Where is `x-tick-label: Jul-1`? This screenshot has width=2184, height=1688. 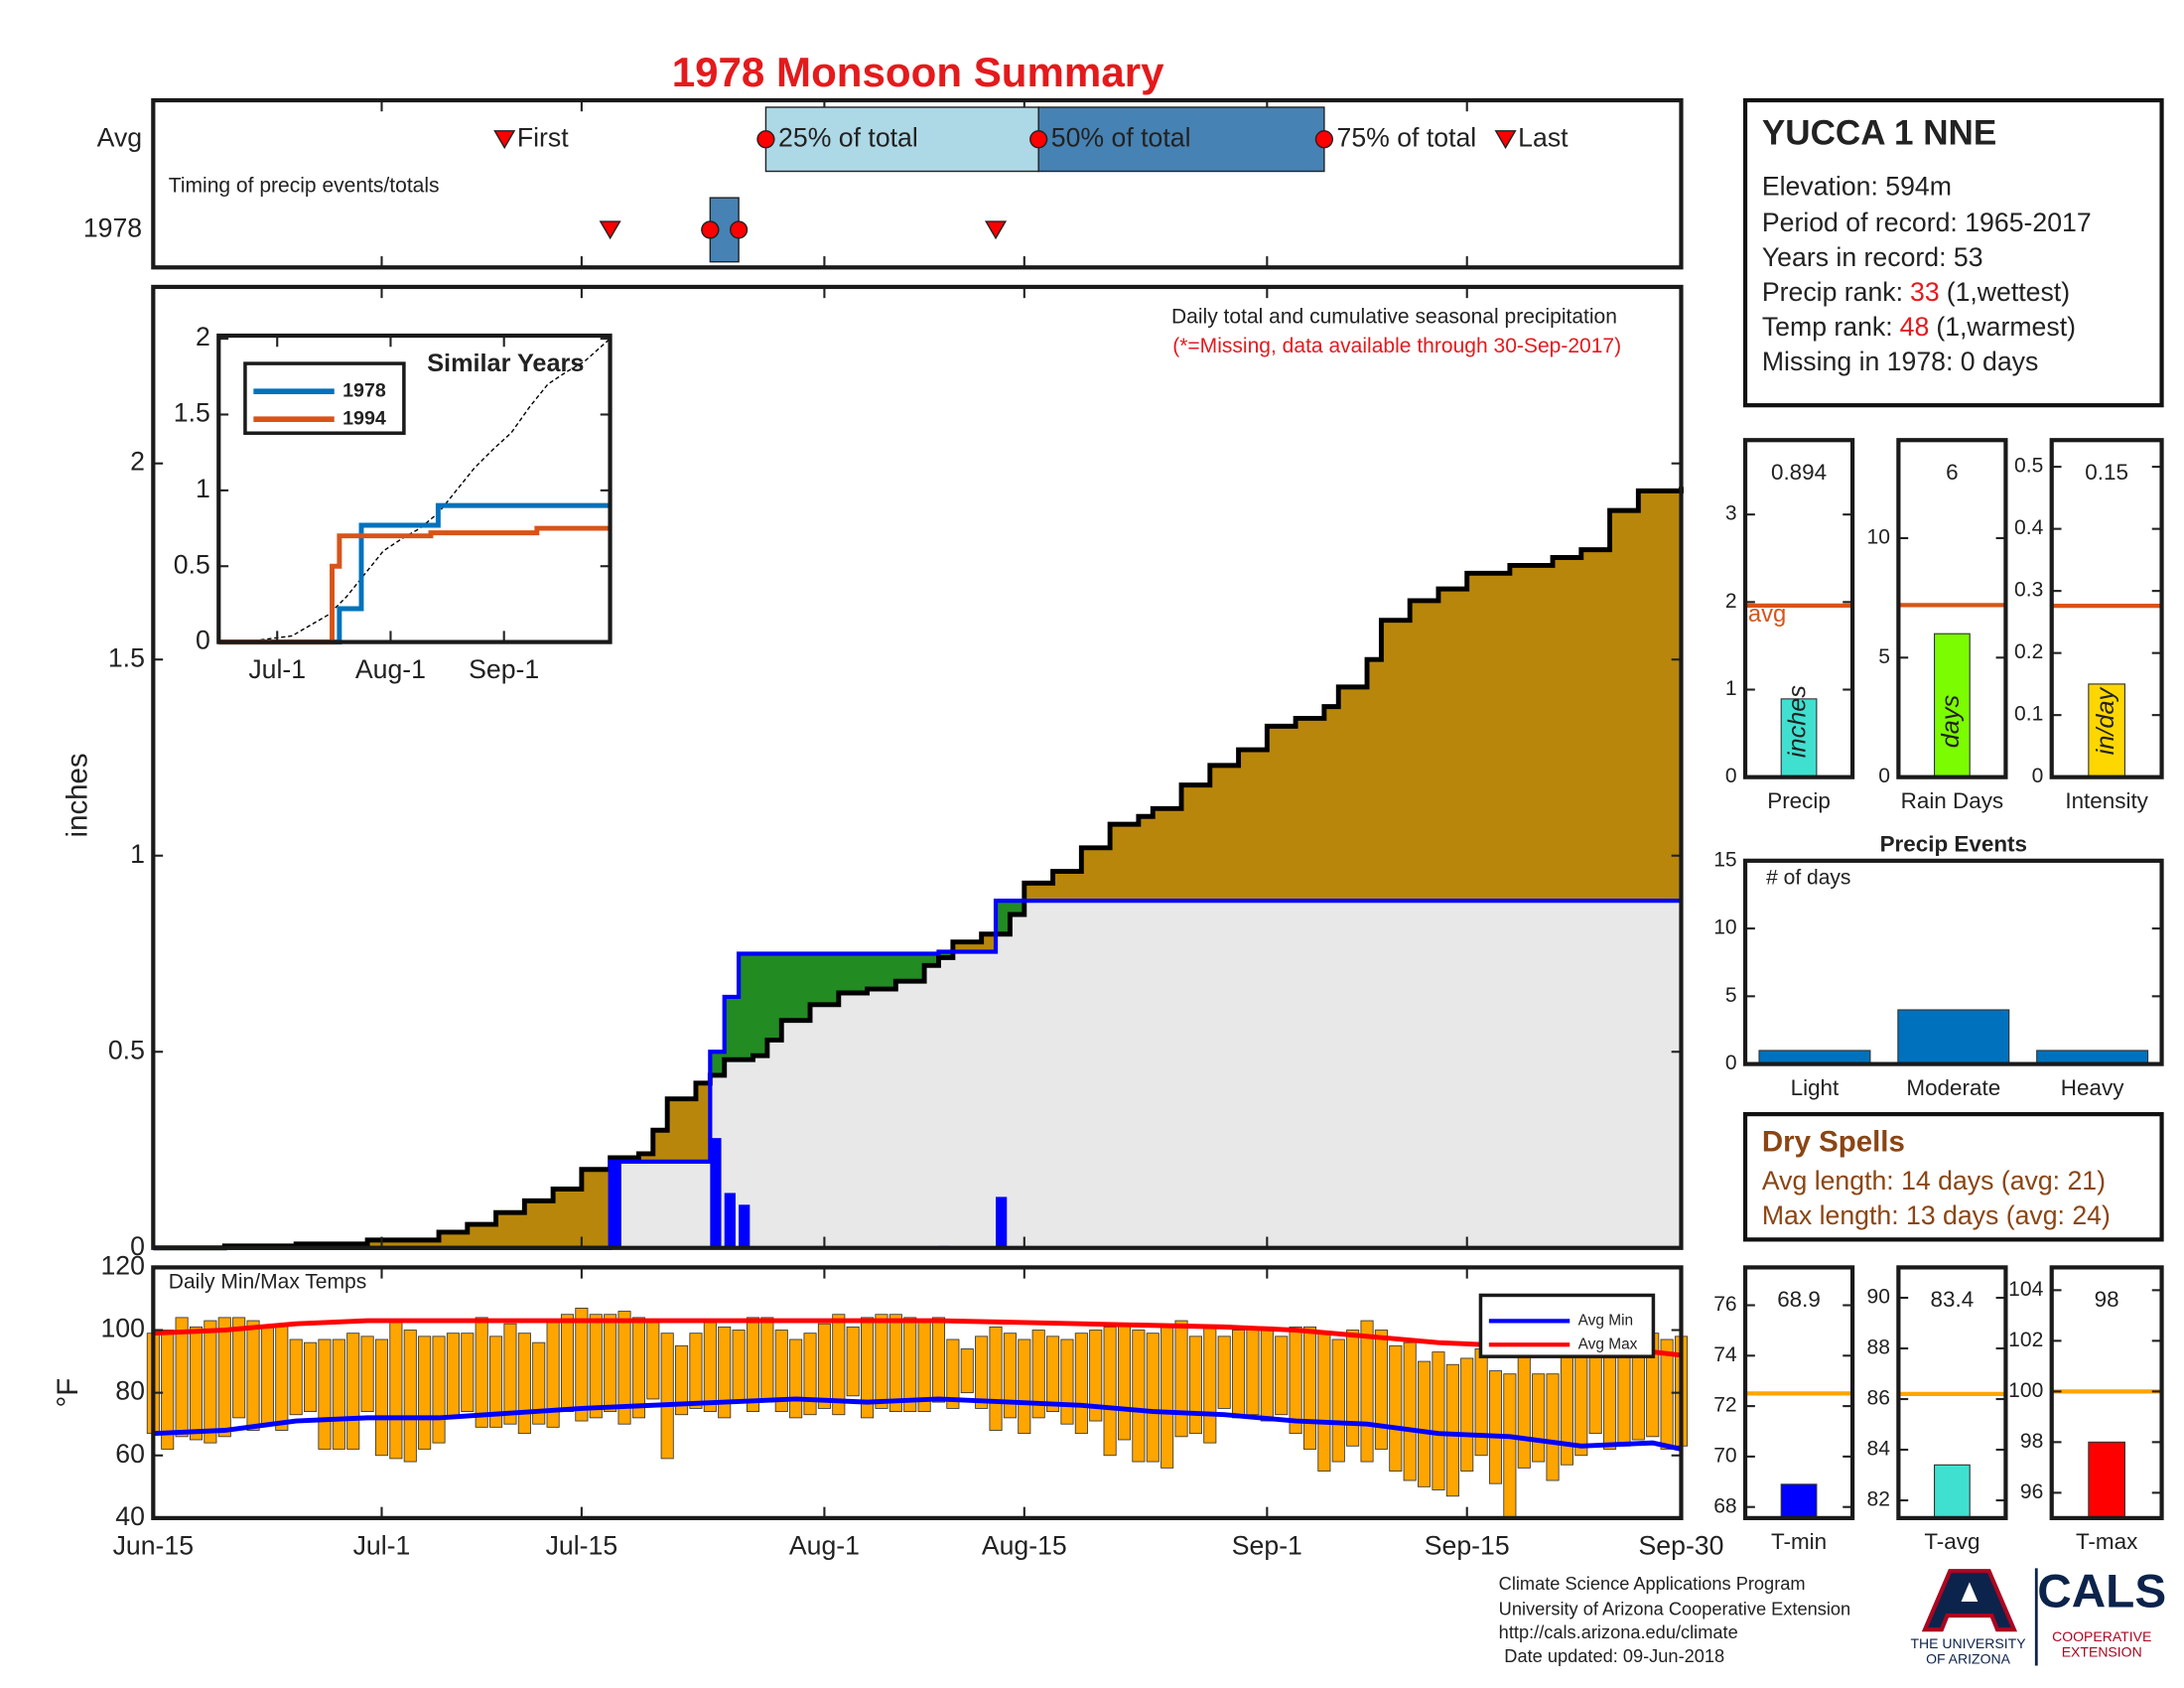 x-tick-label: Jul-1 is located at coordinates (277, 669).